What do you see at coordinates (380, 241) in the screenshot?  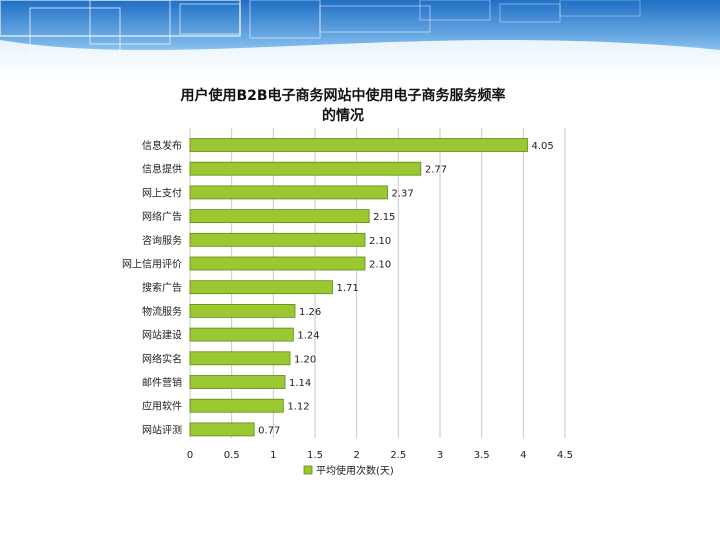 I see `value-label-4: 2.10` at bounding box center [380, 241].